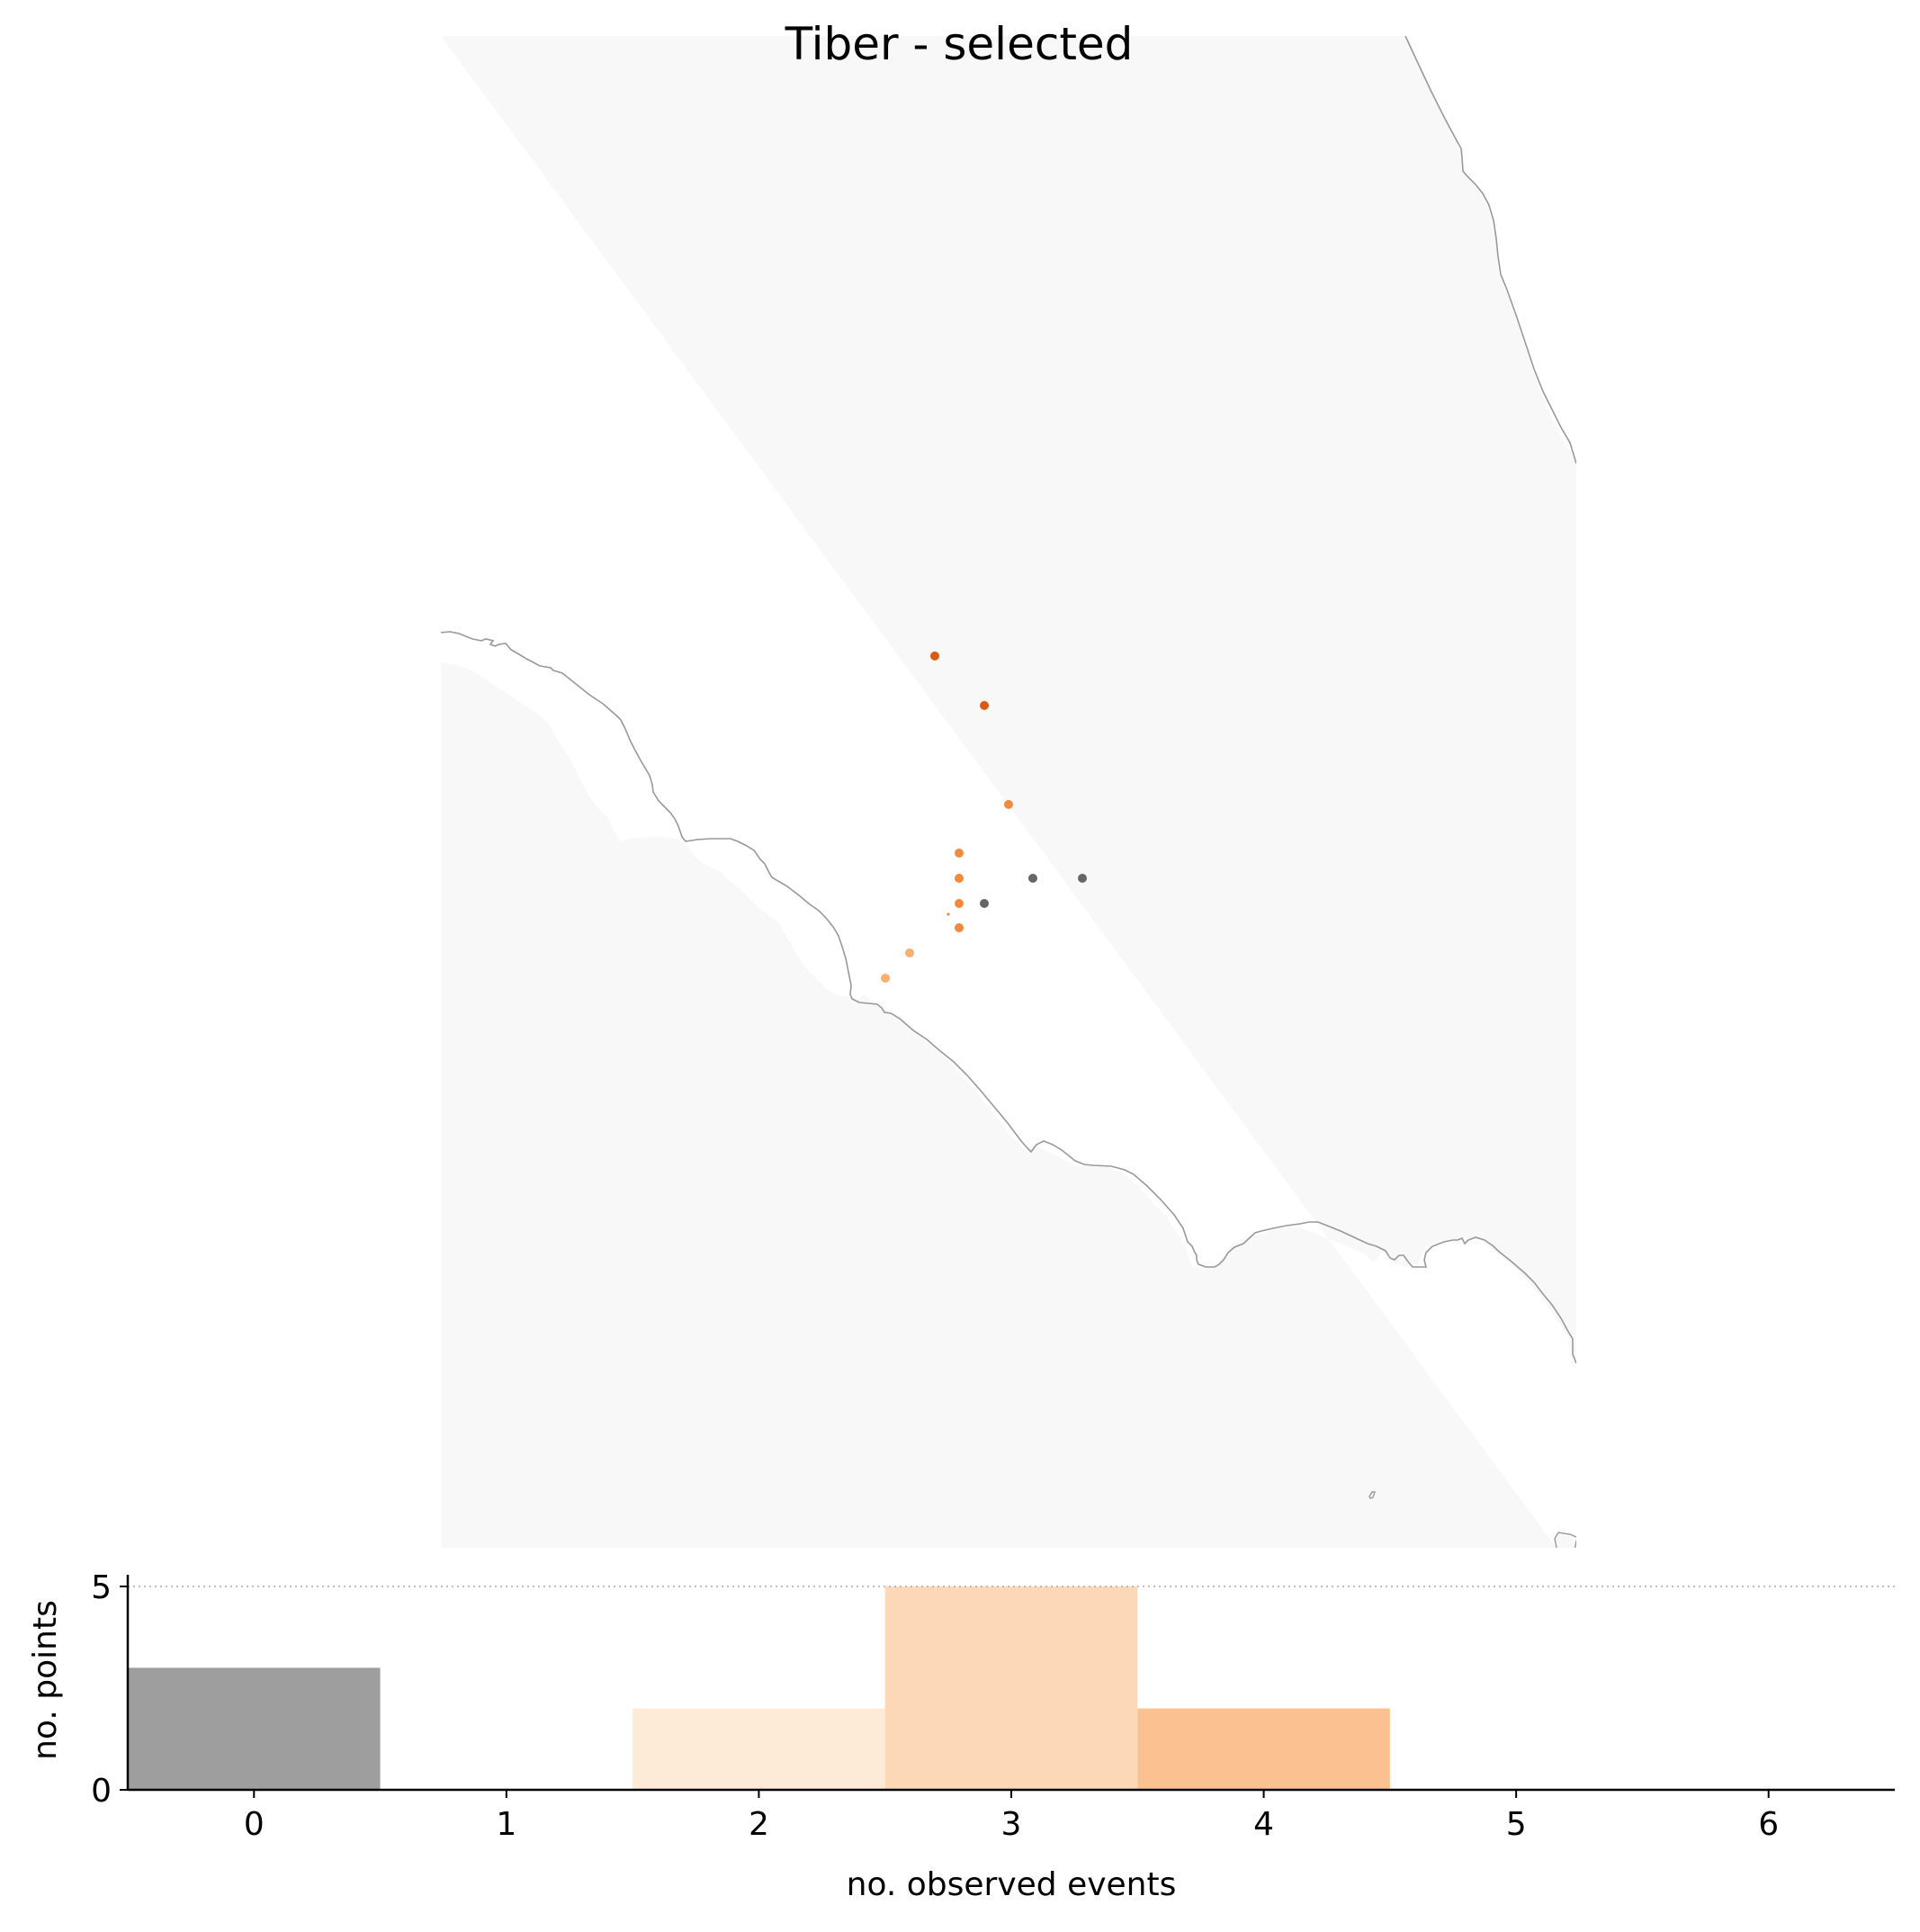  I want to click on x-tick-label: 3, so click(1011, 1824).